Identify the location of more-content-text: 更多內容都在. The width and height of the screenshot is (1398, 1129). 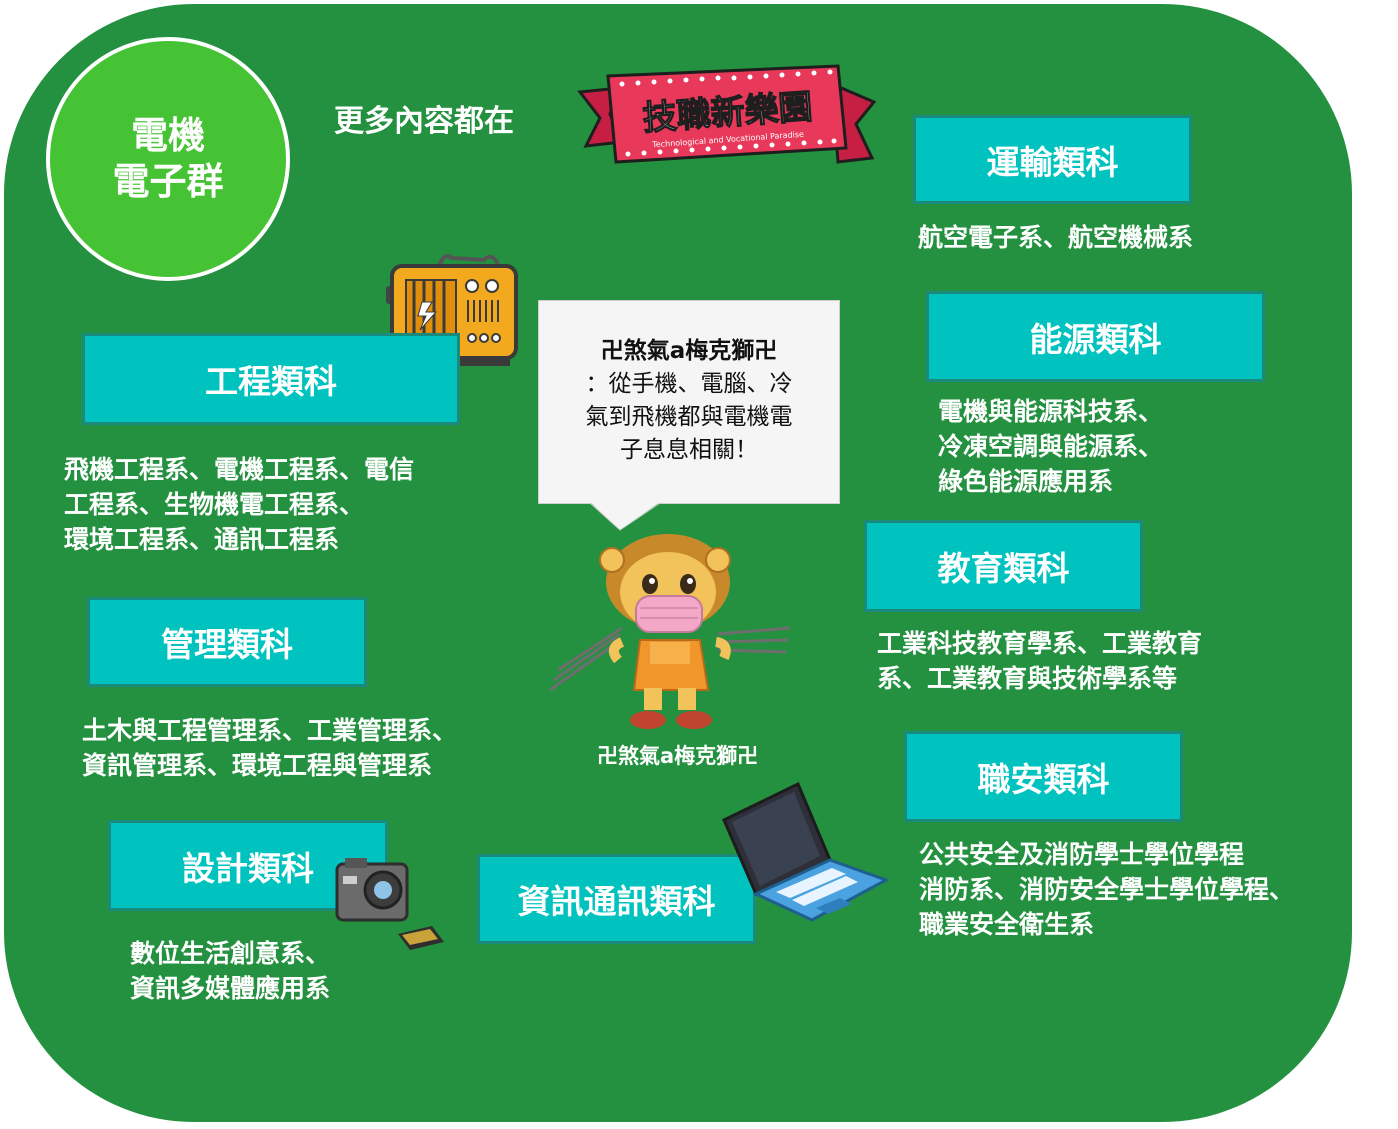
(424, 121).